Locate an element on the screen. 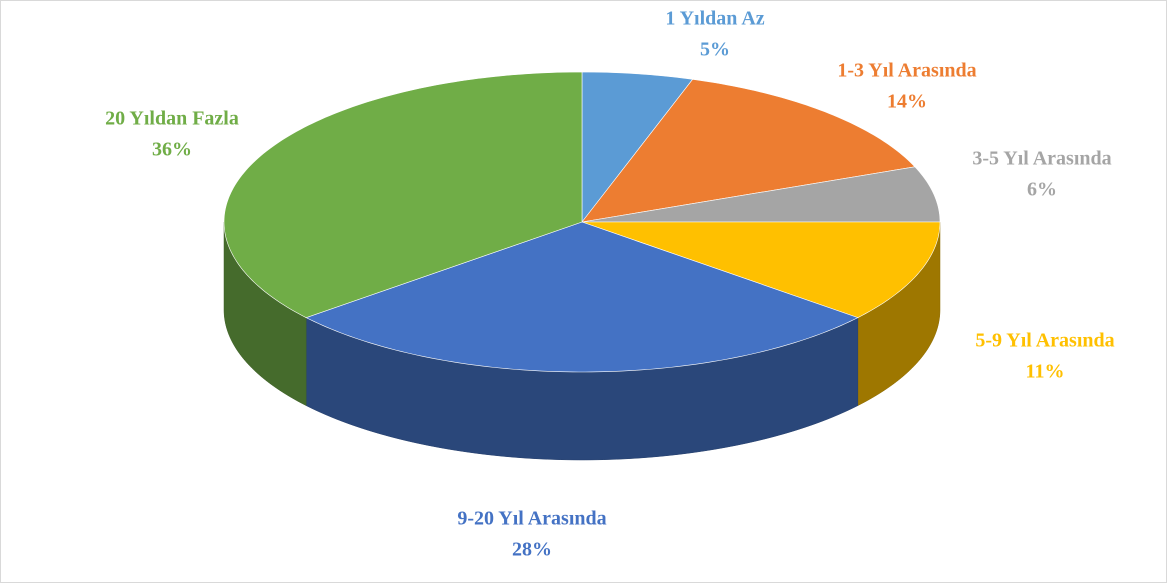  label-value: 5% is located at coordinates (715, 50).